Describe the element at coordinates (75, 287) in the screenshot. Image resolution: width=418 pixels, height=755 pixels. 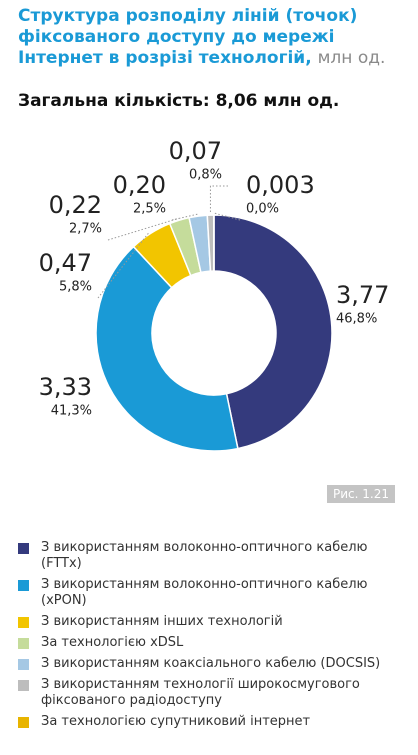
I see `percent-label: 5,8%` at that location.